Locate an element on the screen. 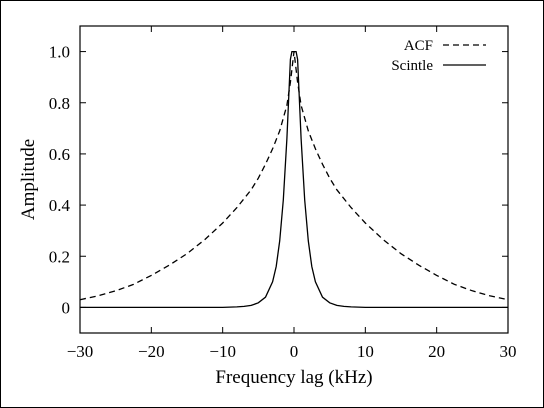 The width and height of the screenshot is (544, 408). x-tick-label: 20 is located at coordinates (436, 351).